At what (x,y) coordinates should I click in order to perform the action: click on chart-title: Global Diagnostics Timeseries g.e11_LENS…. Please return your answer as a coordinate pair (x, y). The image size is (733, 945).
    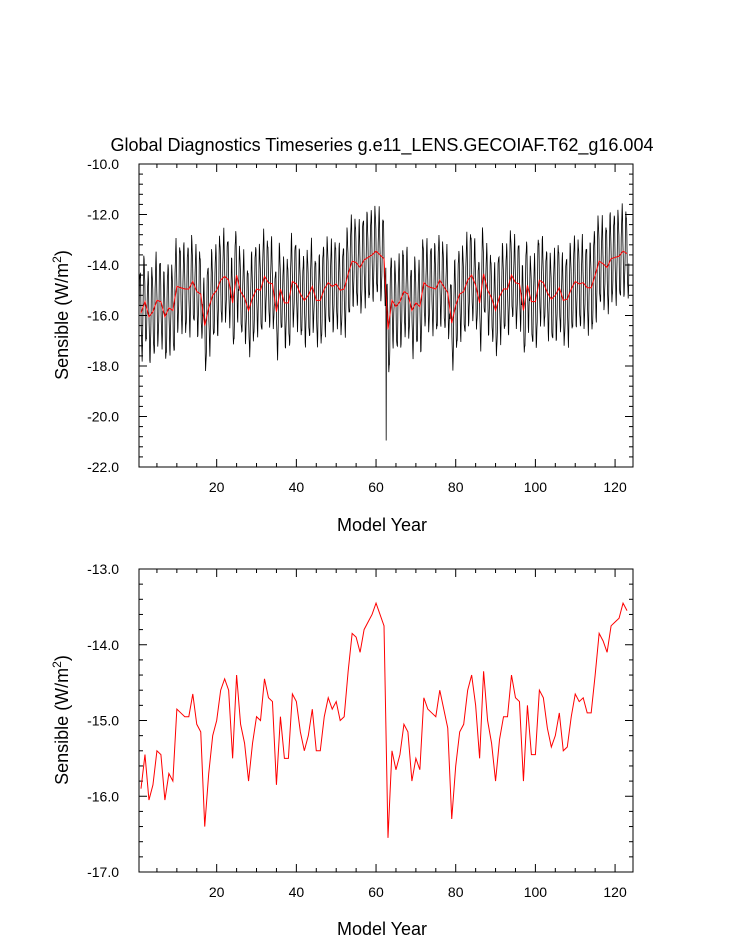
    Looking at the image, I should click on (382, 145).